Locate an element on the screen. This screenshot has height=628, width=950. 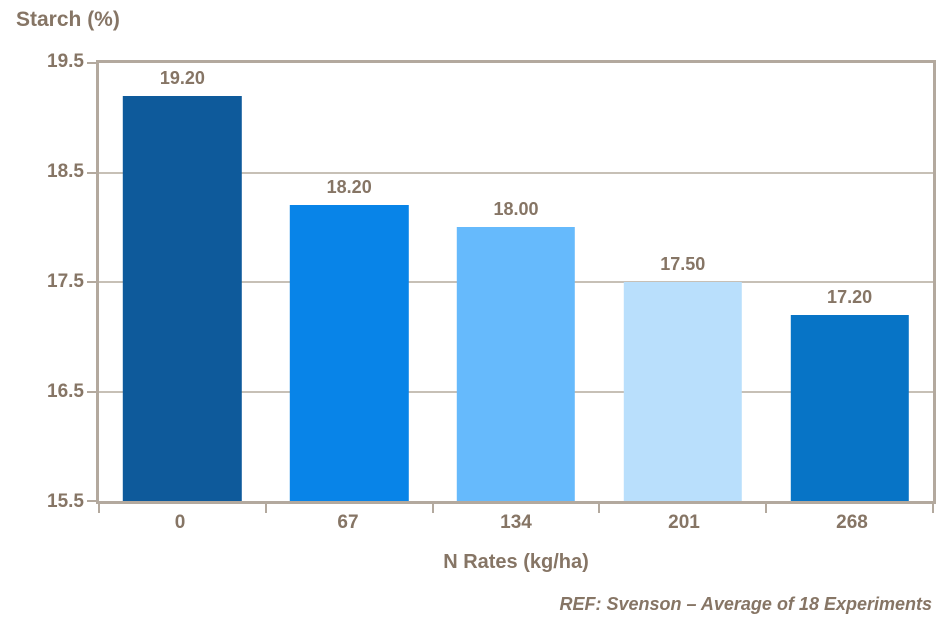
bar-slot: 17.50 is located at coordinates (682, 282).